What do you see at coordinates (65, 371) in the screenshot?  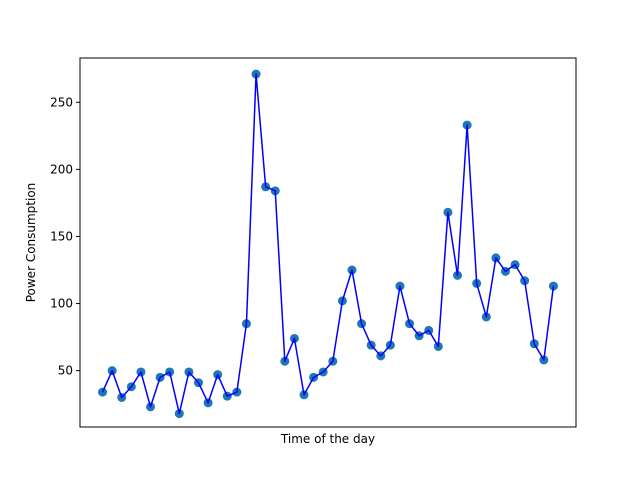 I see `y-tick-label: 50` at bounding box center [65, 371].